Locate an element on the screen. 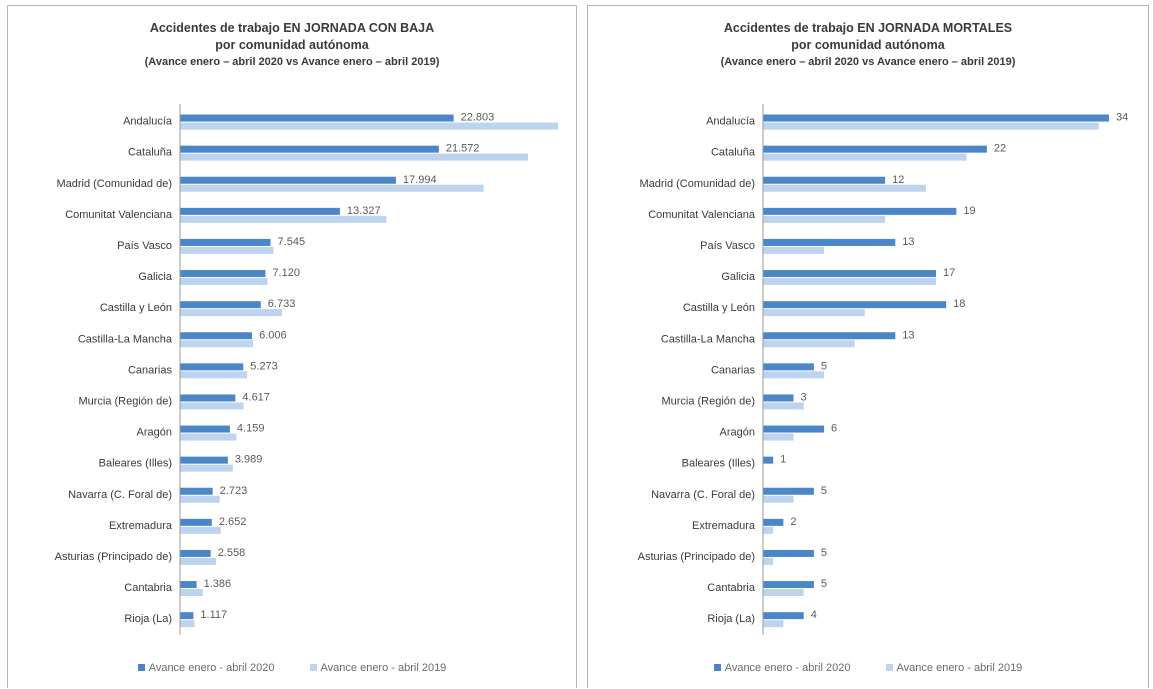  bar-2020-navarra-c-foral-de is located at coordinates (196, 491).